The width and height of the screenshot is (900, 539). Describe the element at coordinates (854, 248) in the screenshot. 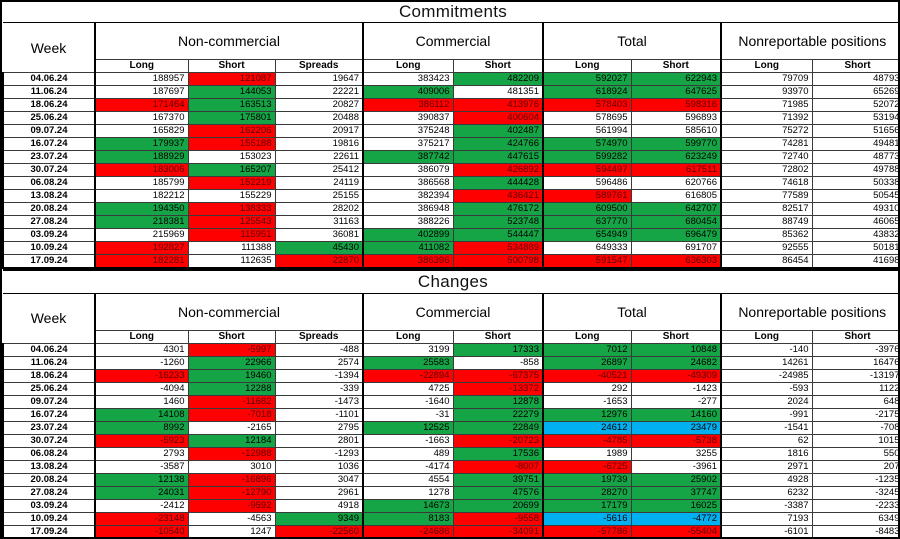

I see `data-cell: 50181` at that location.